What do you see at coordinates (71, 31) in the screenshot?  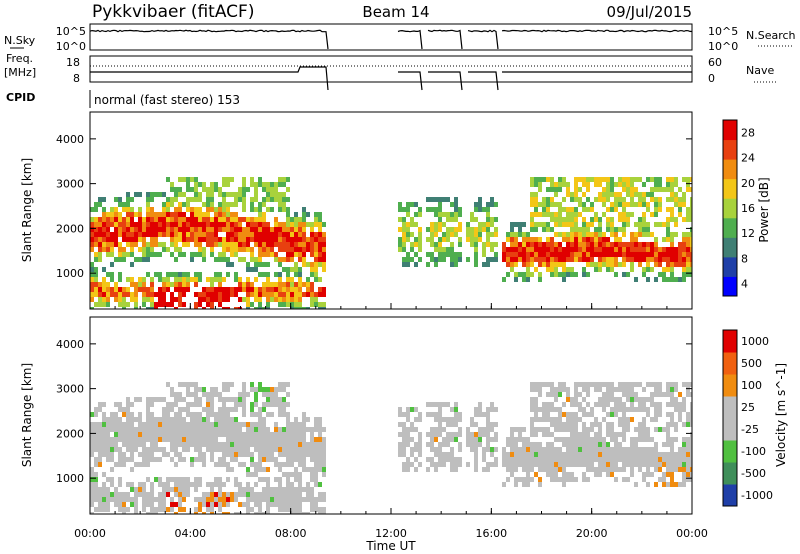 I see `nsky-tick-top: 10^5` at bounding box center [71, 31].